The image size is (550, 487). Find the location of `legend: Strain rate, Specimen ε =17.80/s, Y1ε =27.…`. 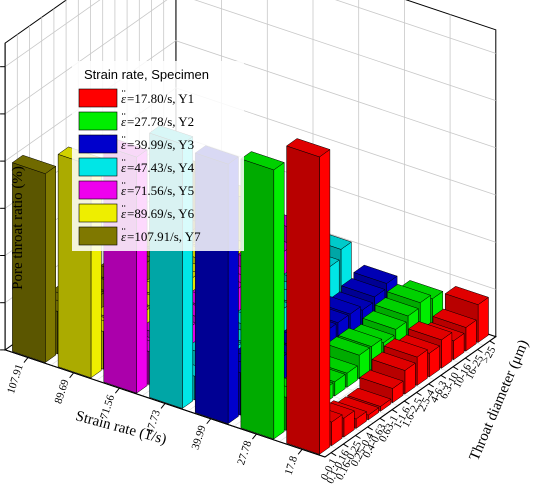

legend: Strain rate, Specimen ε =17.80/s, Y1ε =27.… is located at coordinates (158, 156).